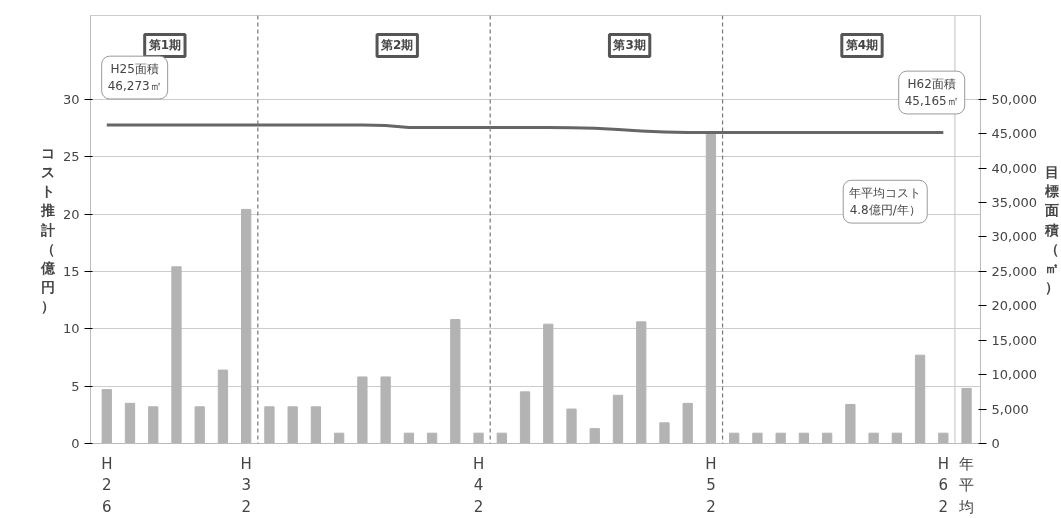  Describe the element at coordinates (1014, 340) in the screenshot. I see `y2-tick-label: 15,000` at that location.